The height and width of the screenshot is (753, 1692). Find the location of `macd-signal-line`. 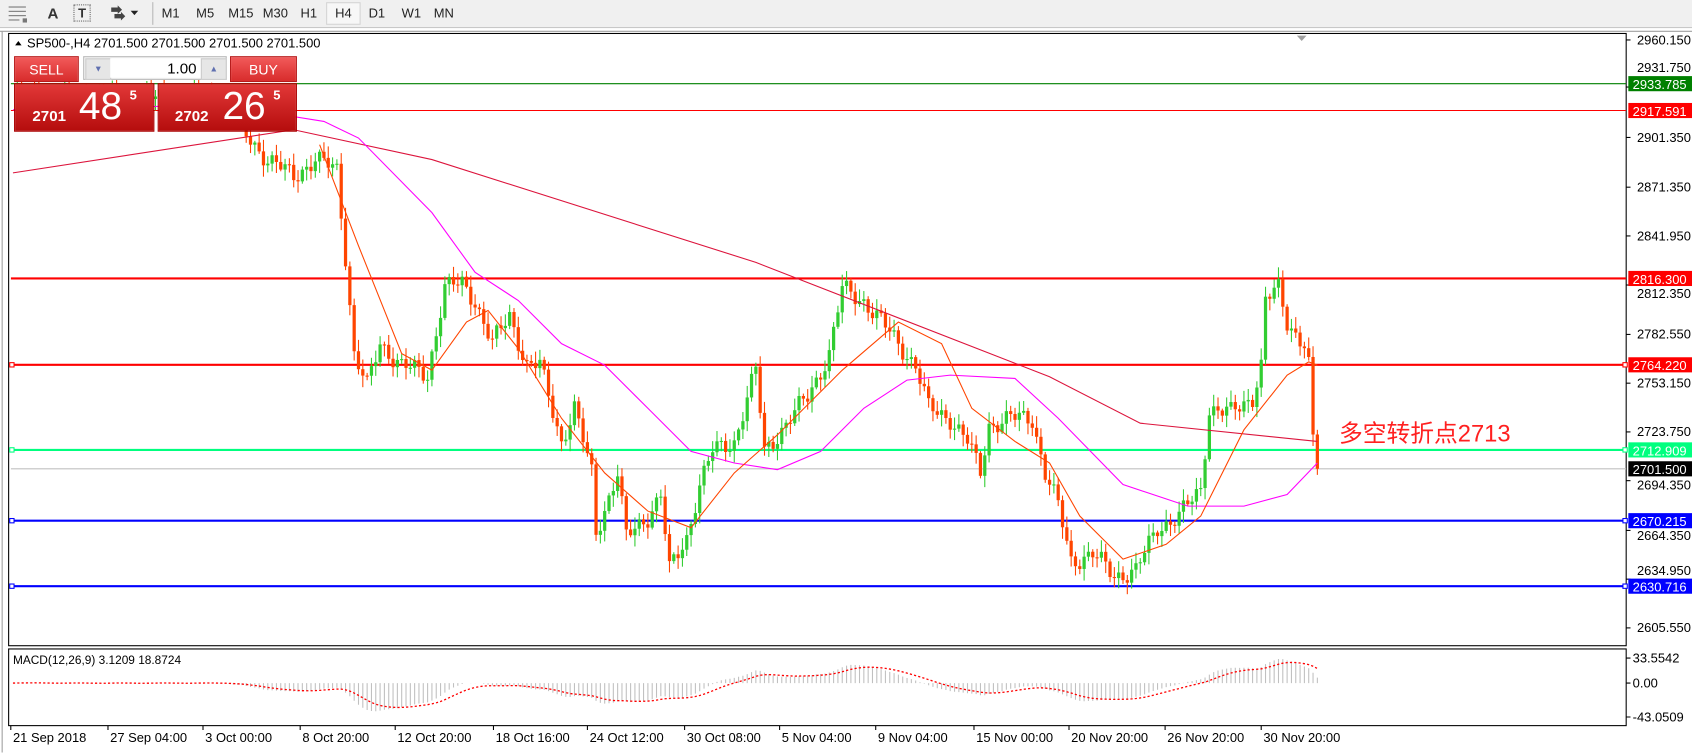

macd-signal-line is located at coordinates (665, 685).